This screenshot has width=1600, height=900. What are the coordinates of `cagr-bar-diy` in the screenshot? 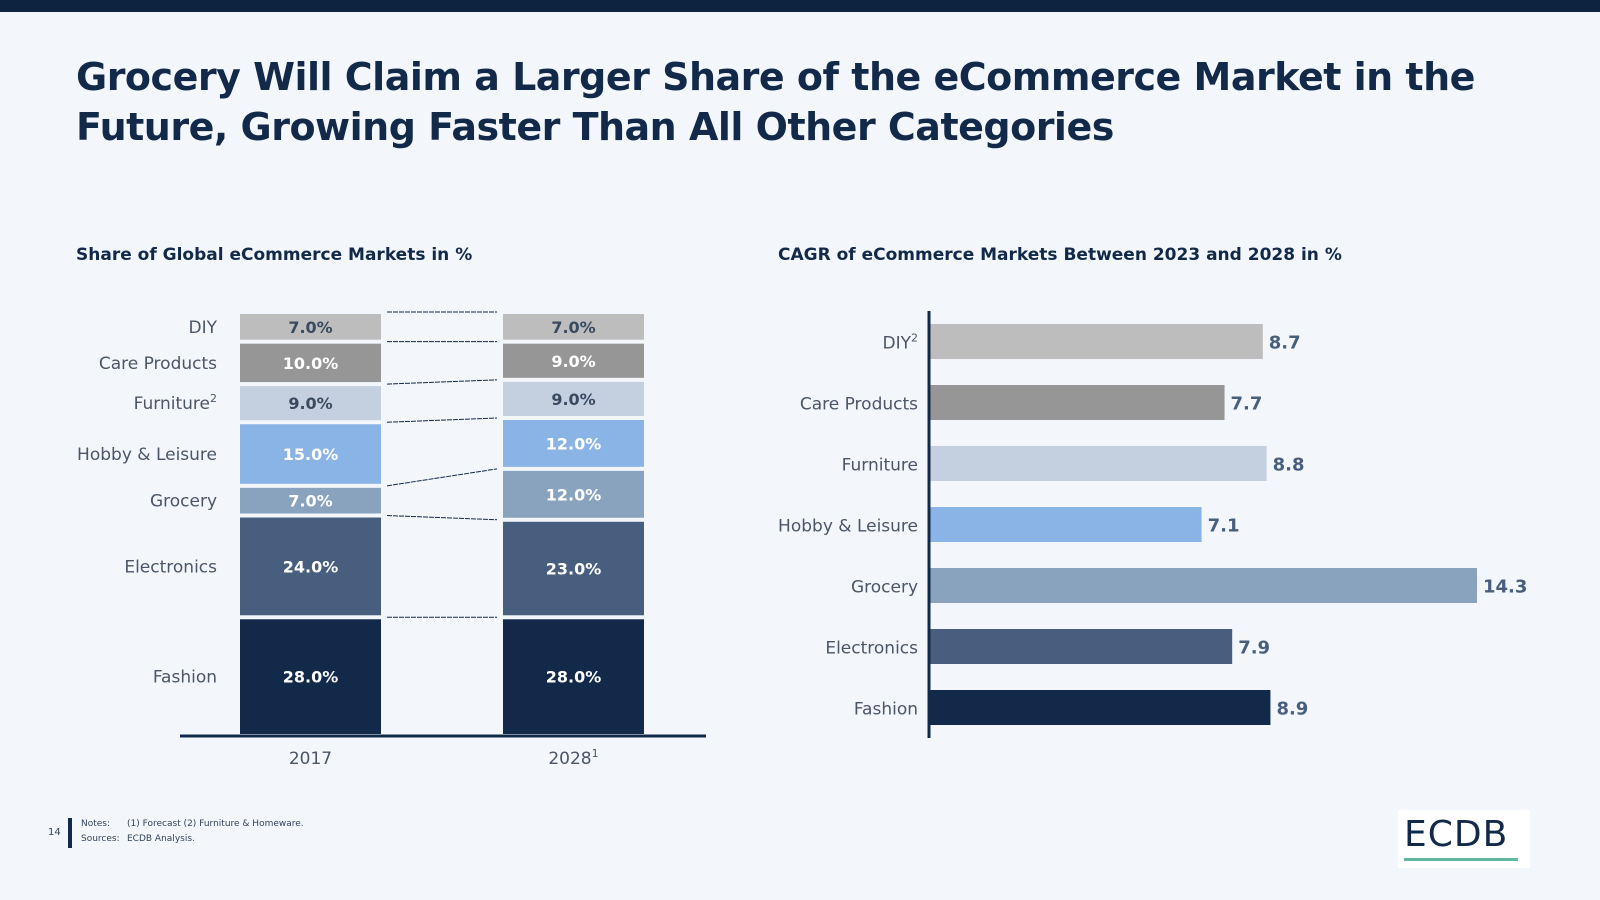 It's located at (1096, 341).